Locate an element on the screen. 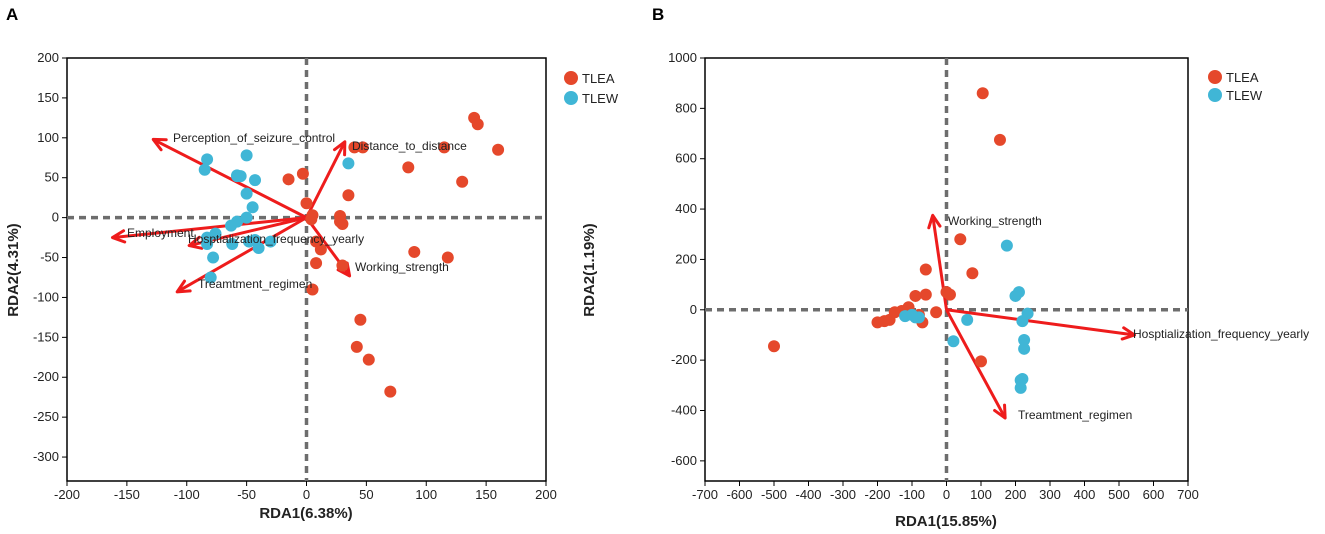  panel-a-legend-tlew-label: TLEW is located at coordinates (600, 98).